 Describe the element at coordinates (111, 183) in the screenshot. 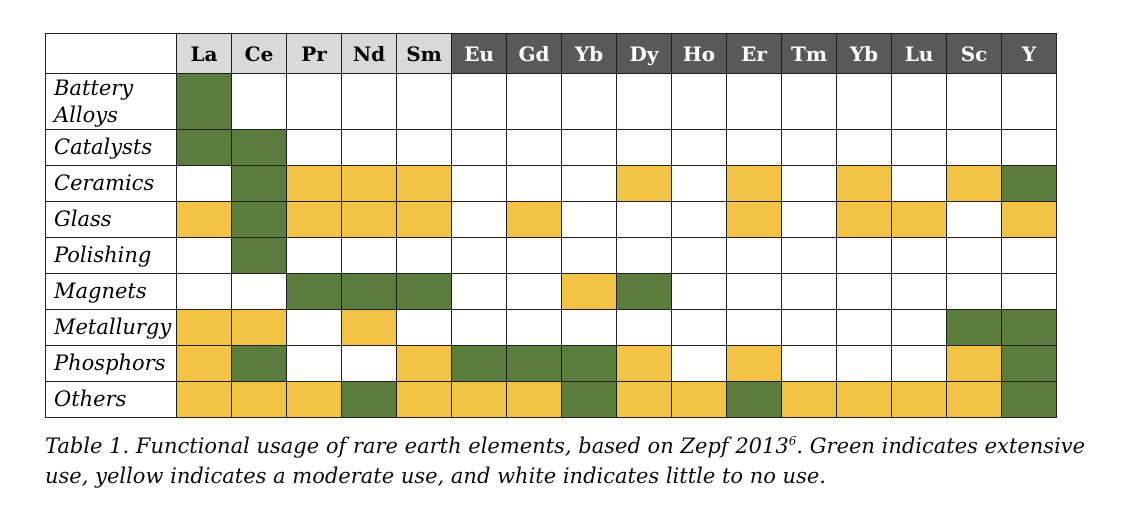

I see `row-label: Ceramics` at that location.